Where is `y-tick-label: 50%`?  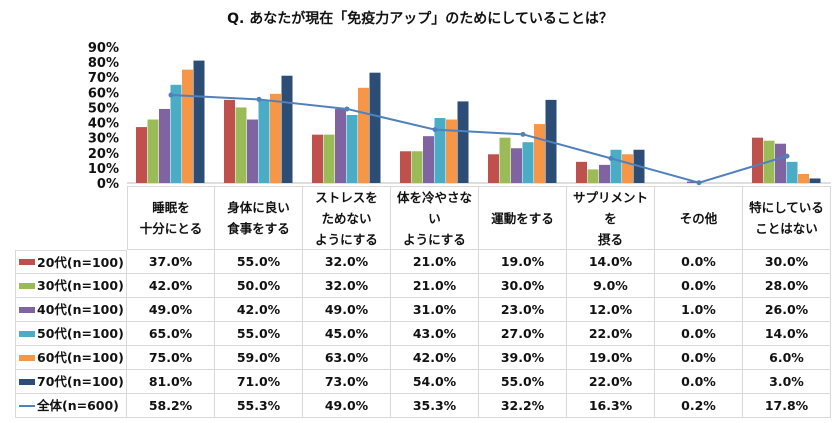
y-tick-label: 50% is located at coordinates (103, 108).